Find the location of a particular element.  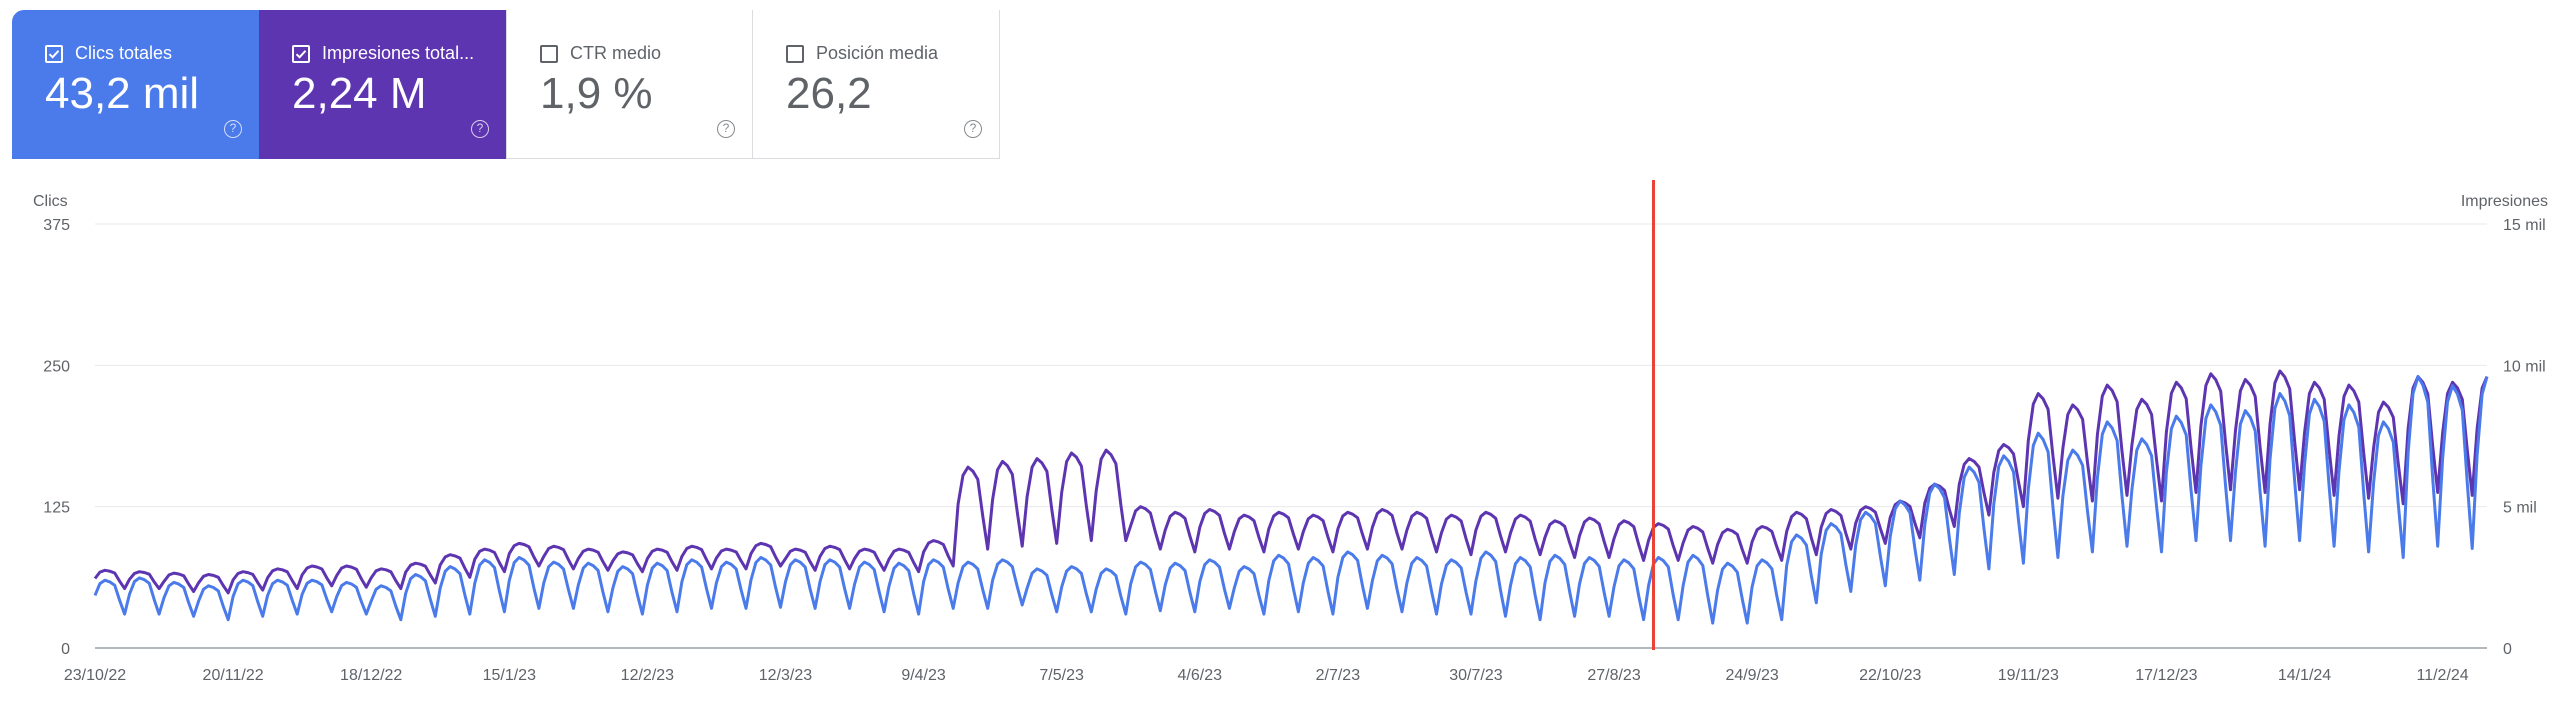

metric-label: Posición media is located at coordinates (877, 53).